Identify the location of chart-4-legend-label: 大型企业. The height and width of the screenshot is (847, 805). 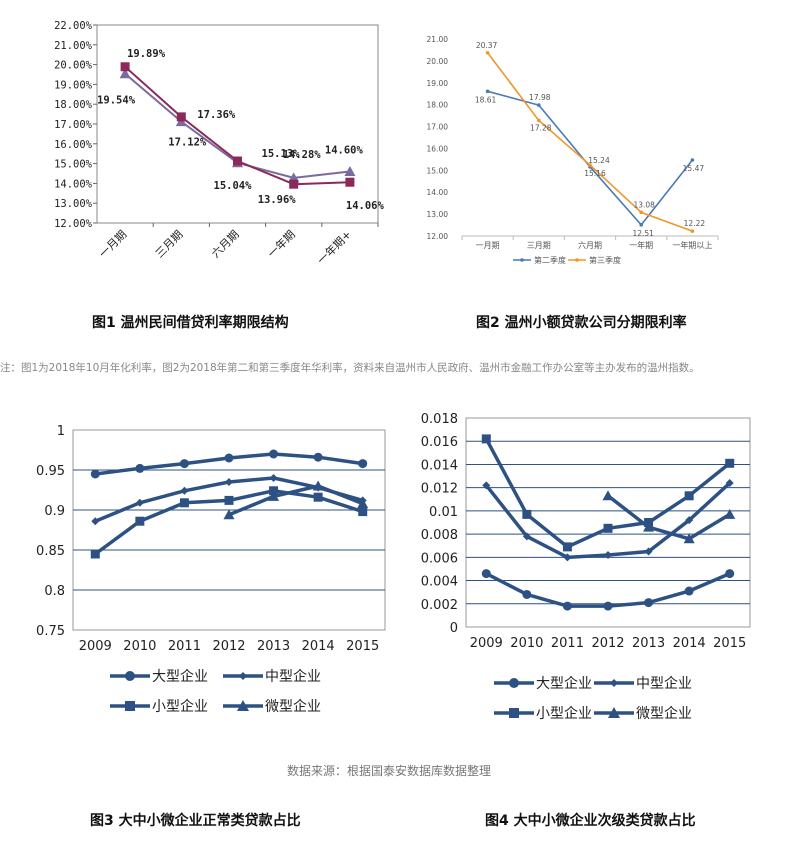
(564, 683).